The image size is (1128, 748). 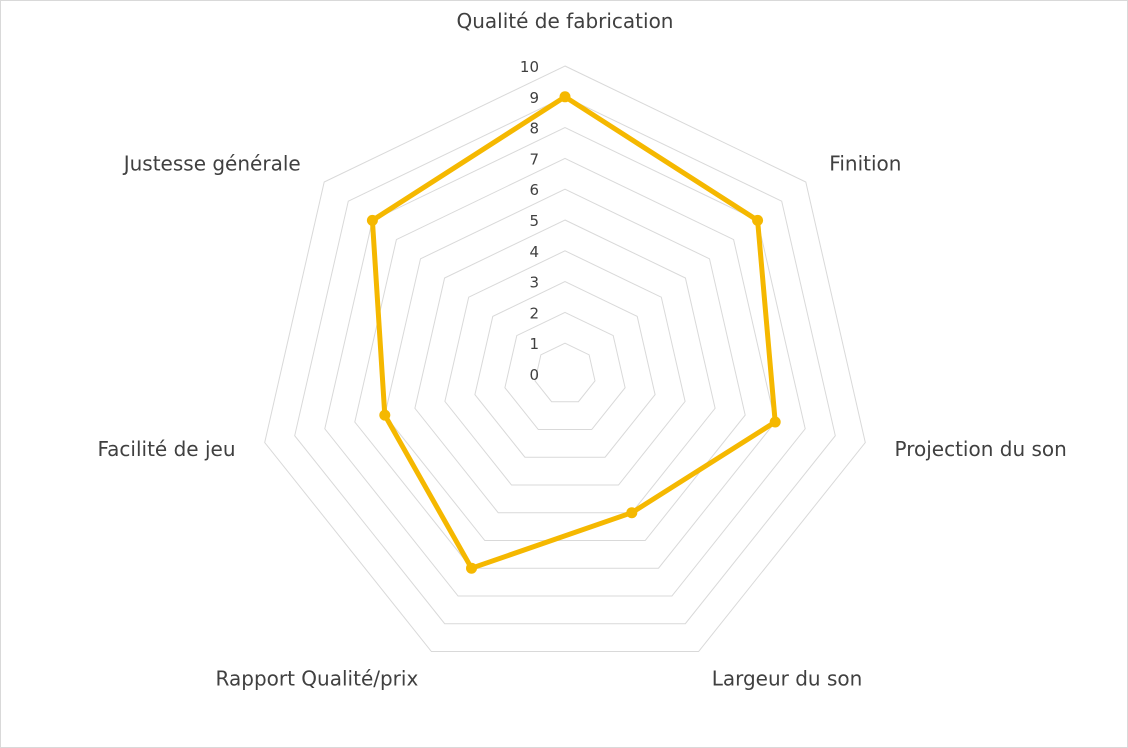 I want to click on axis-label-5: Rapport Qualité/prix, so click(x=317, y=679).